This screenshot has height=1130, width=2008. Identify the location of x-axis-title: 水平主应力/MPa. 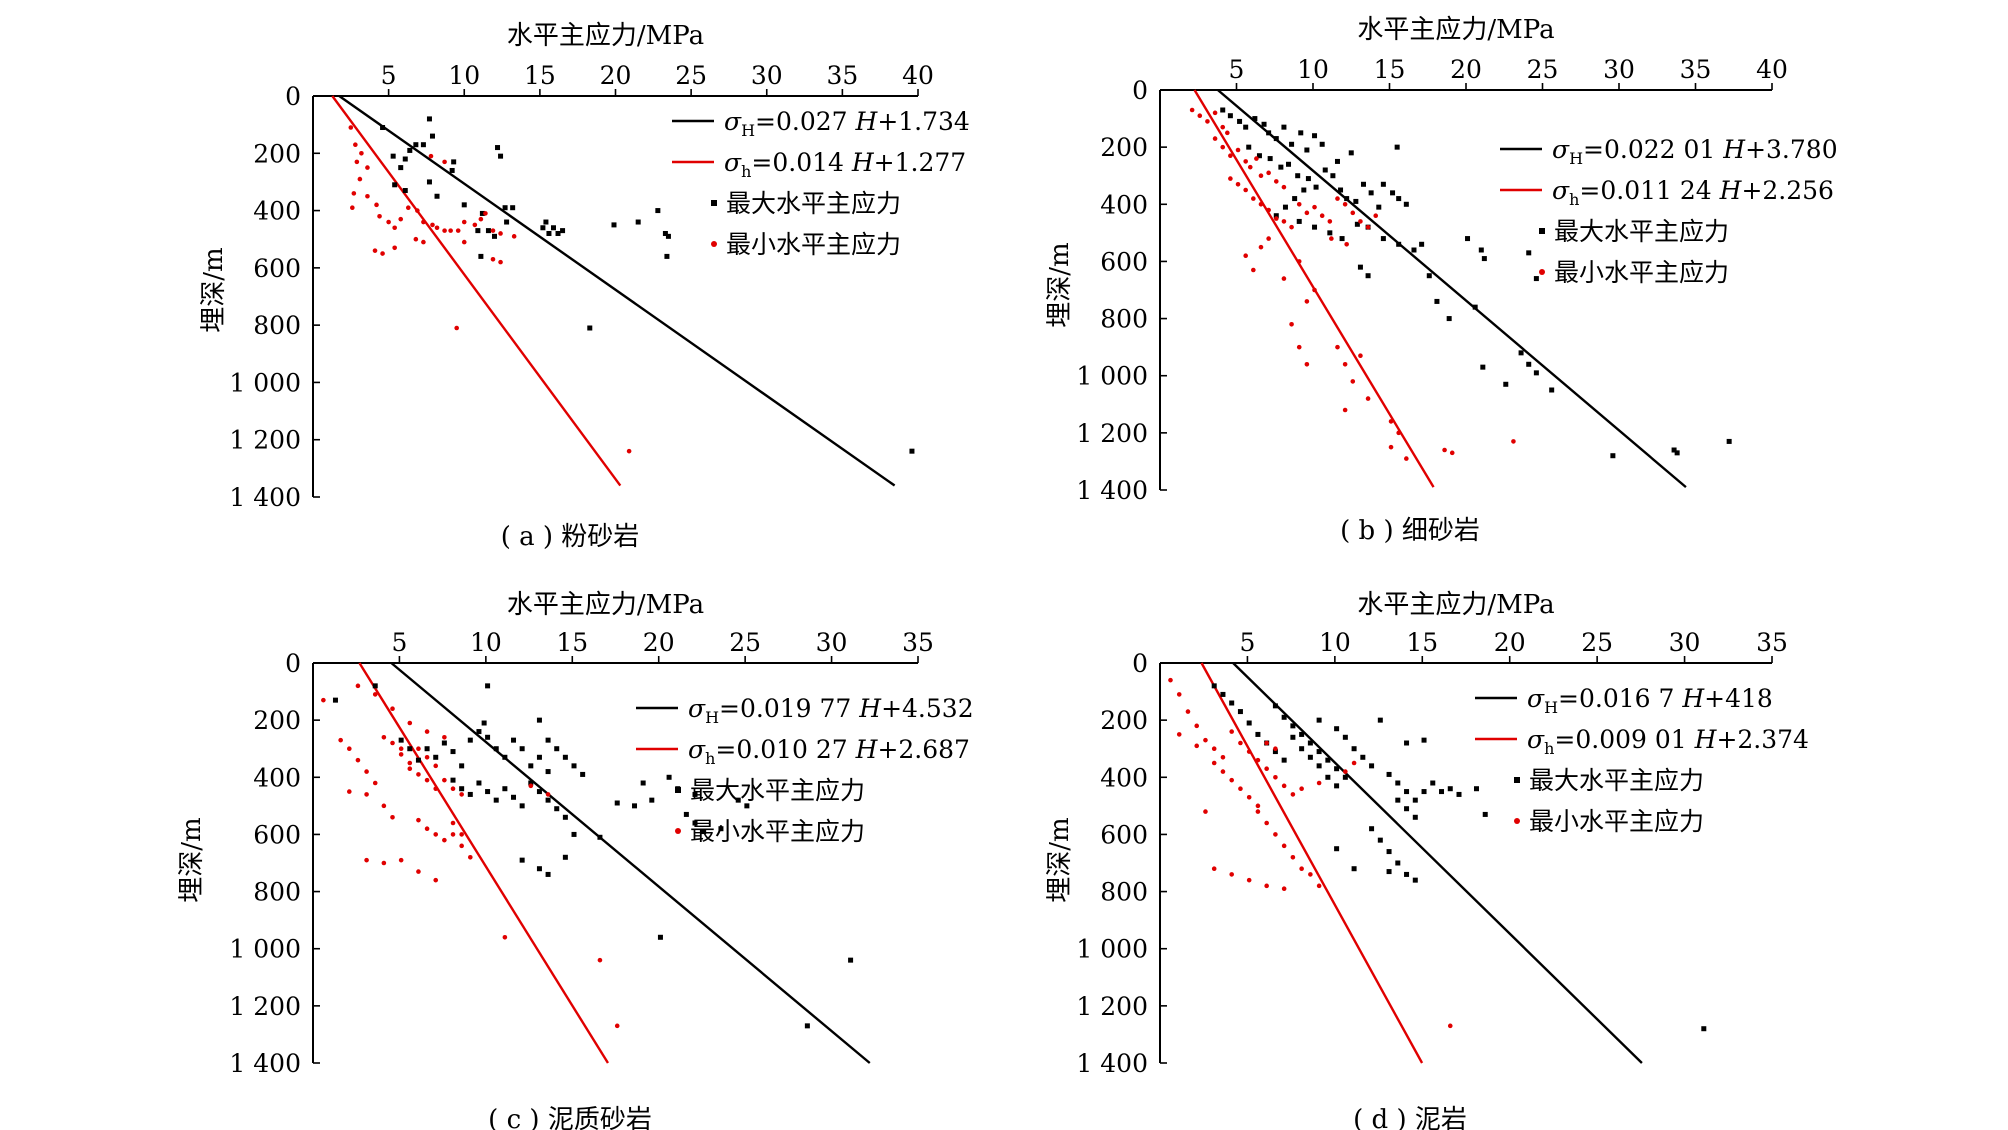
(1455, 30).